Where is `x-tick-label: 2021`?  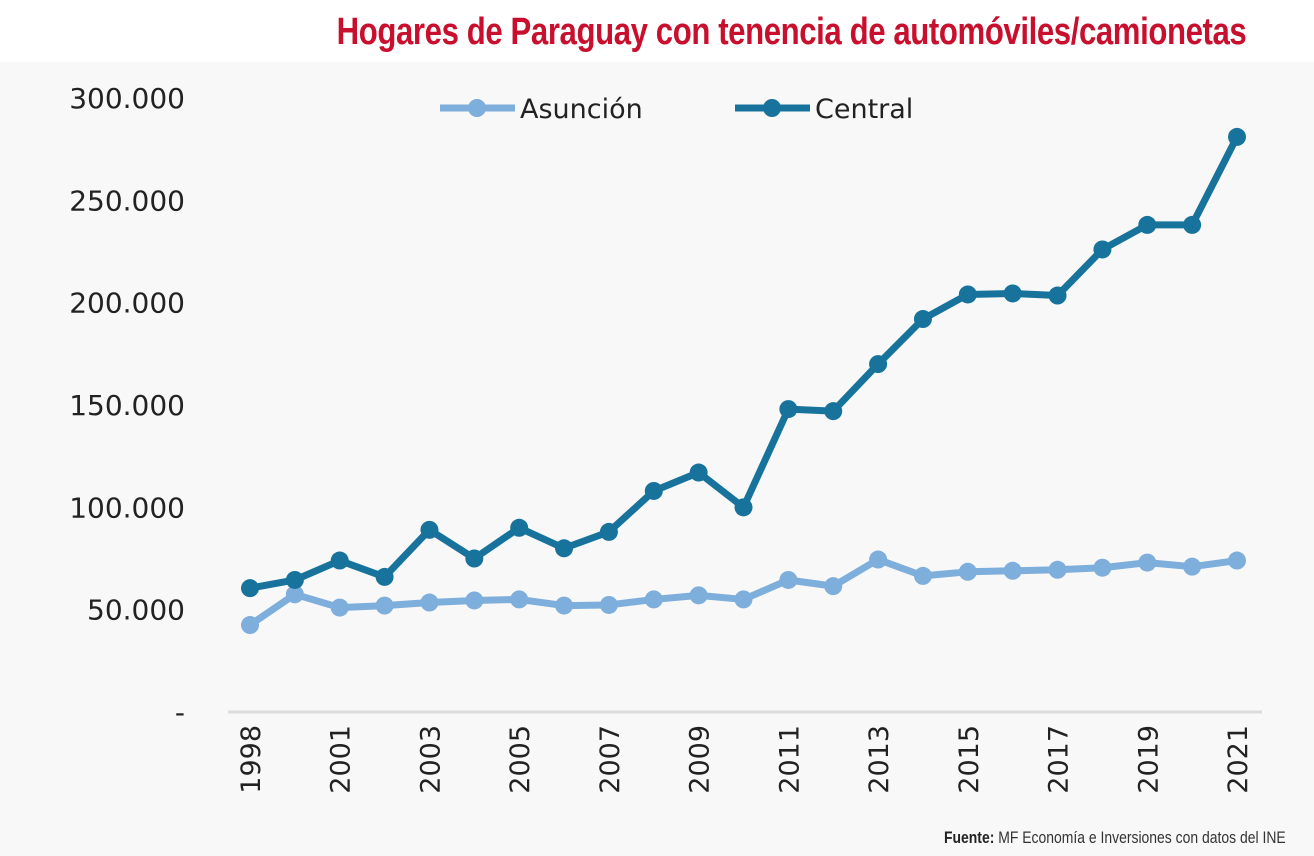 x-tick-label: 2021 is located at coordinates (1238, 759).